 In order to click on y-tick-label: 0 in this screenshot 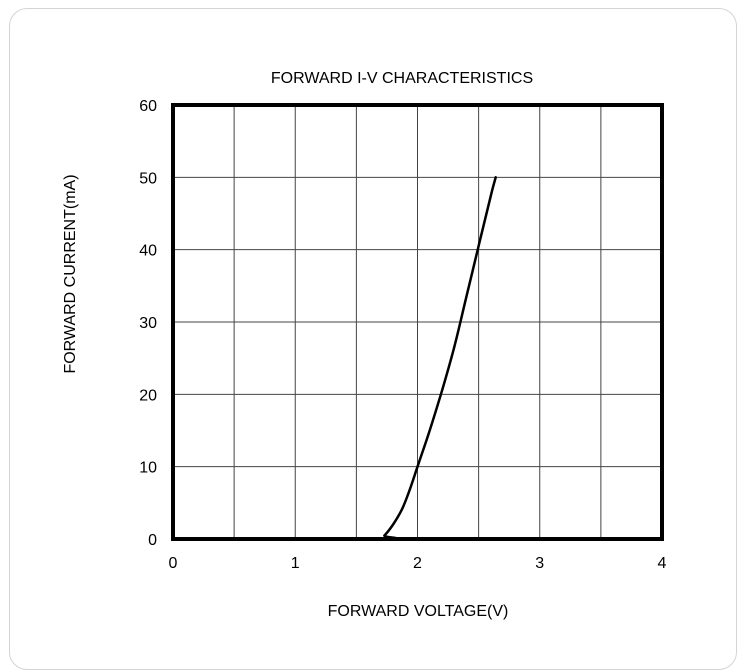, I will do `click(152, 540)`.